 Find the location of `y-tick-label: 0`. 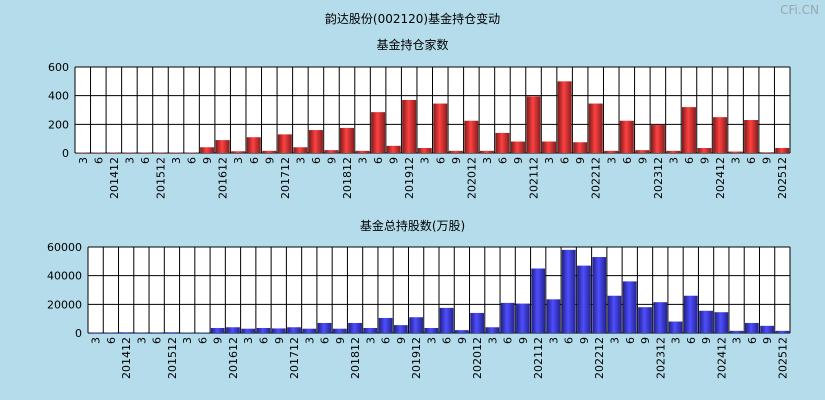

y-tick-label: 0 is located at coordinates (78, 333).